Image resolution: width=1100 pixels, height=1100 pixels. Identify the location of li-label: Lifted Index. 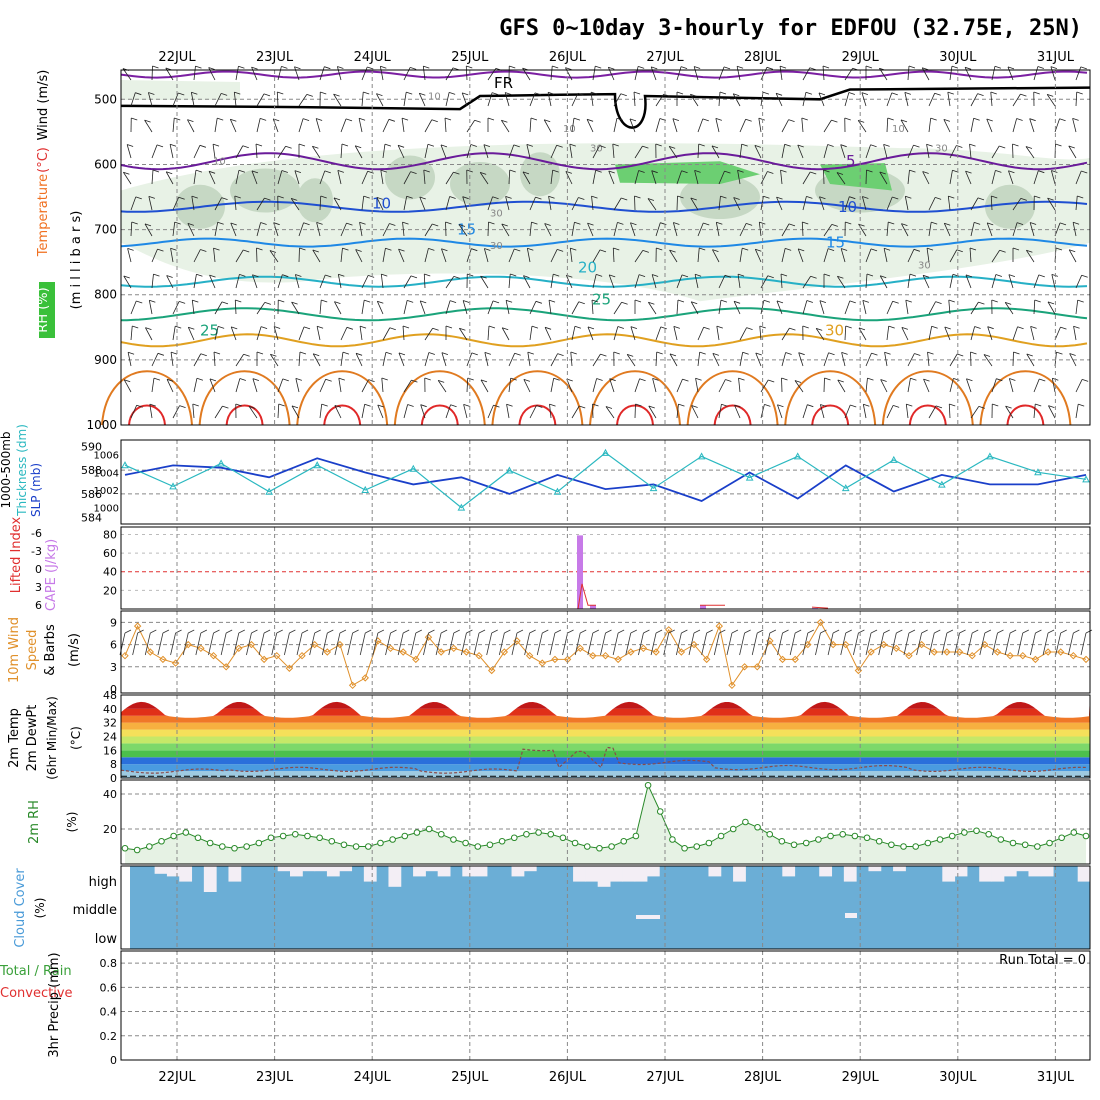
(16, 554).